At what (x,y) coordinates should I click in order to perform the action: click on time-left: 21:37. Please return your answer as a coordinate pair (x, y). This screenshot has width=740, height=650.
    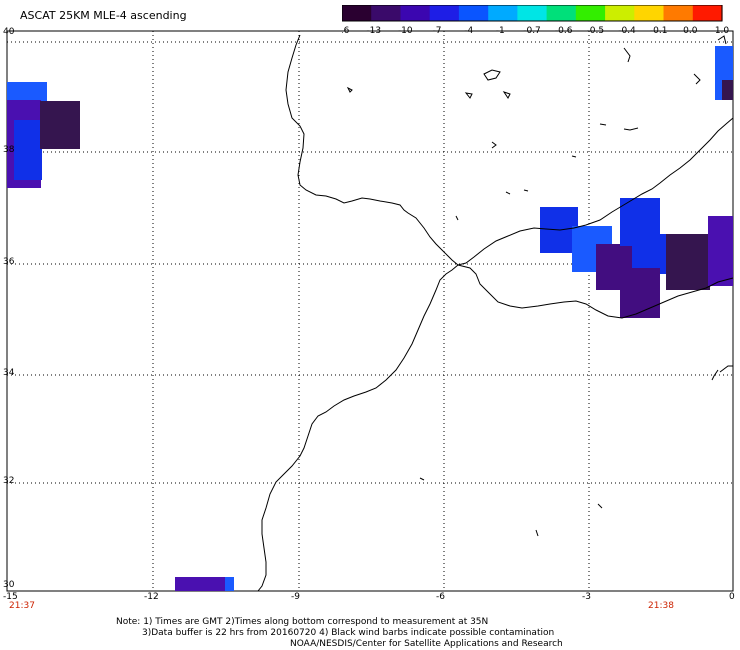
    Looking at the image, I should click on (22, 606).